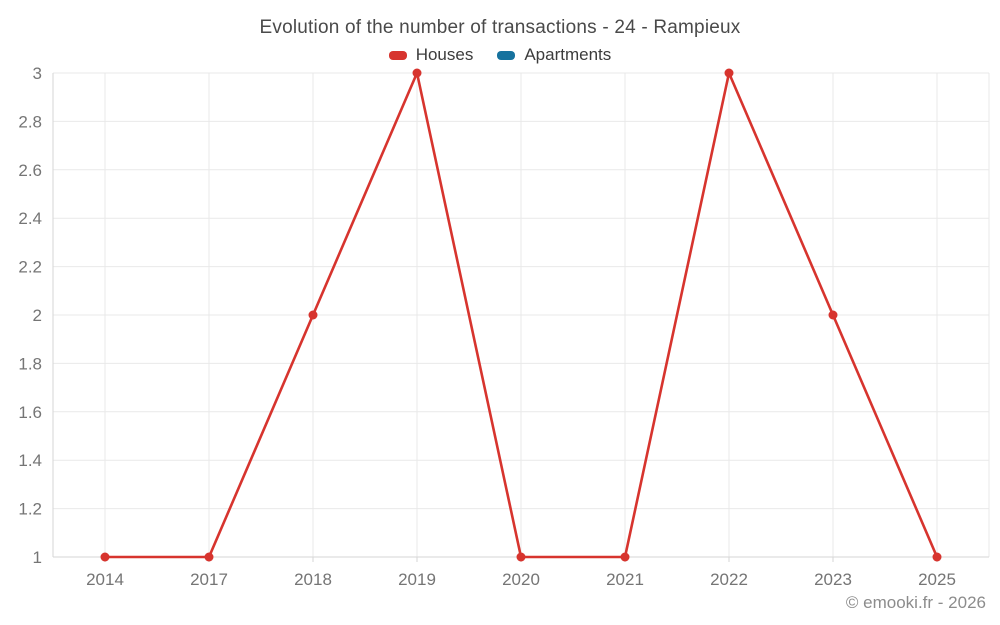 This screenshot has width=1000, height=625. Describe the element at coordinates (625, 579) in the screenshot. I see `x-tick-label: 2021` at that location.